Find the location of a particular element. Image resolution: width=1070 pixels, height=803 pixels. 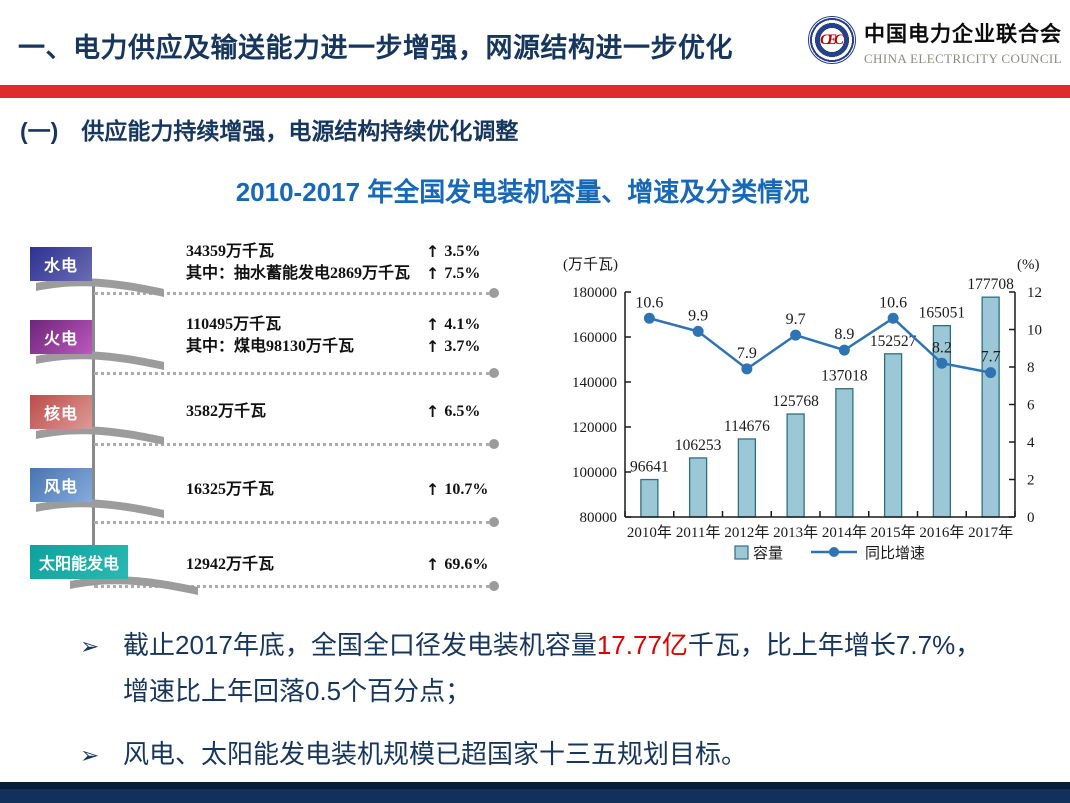

svg-text: 6 is located at coordinates (1031, 406).